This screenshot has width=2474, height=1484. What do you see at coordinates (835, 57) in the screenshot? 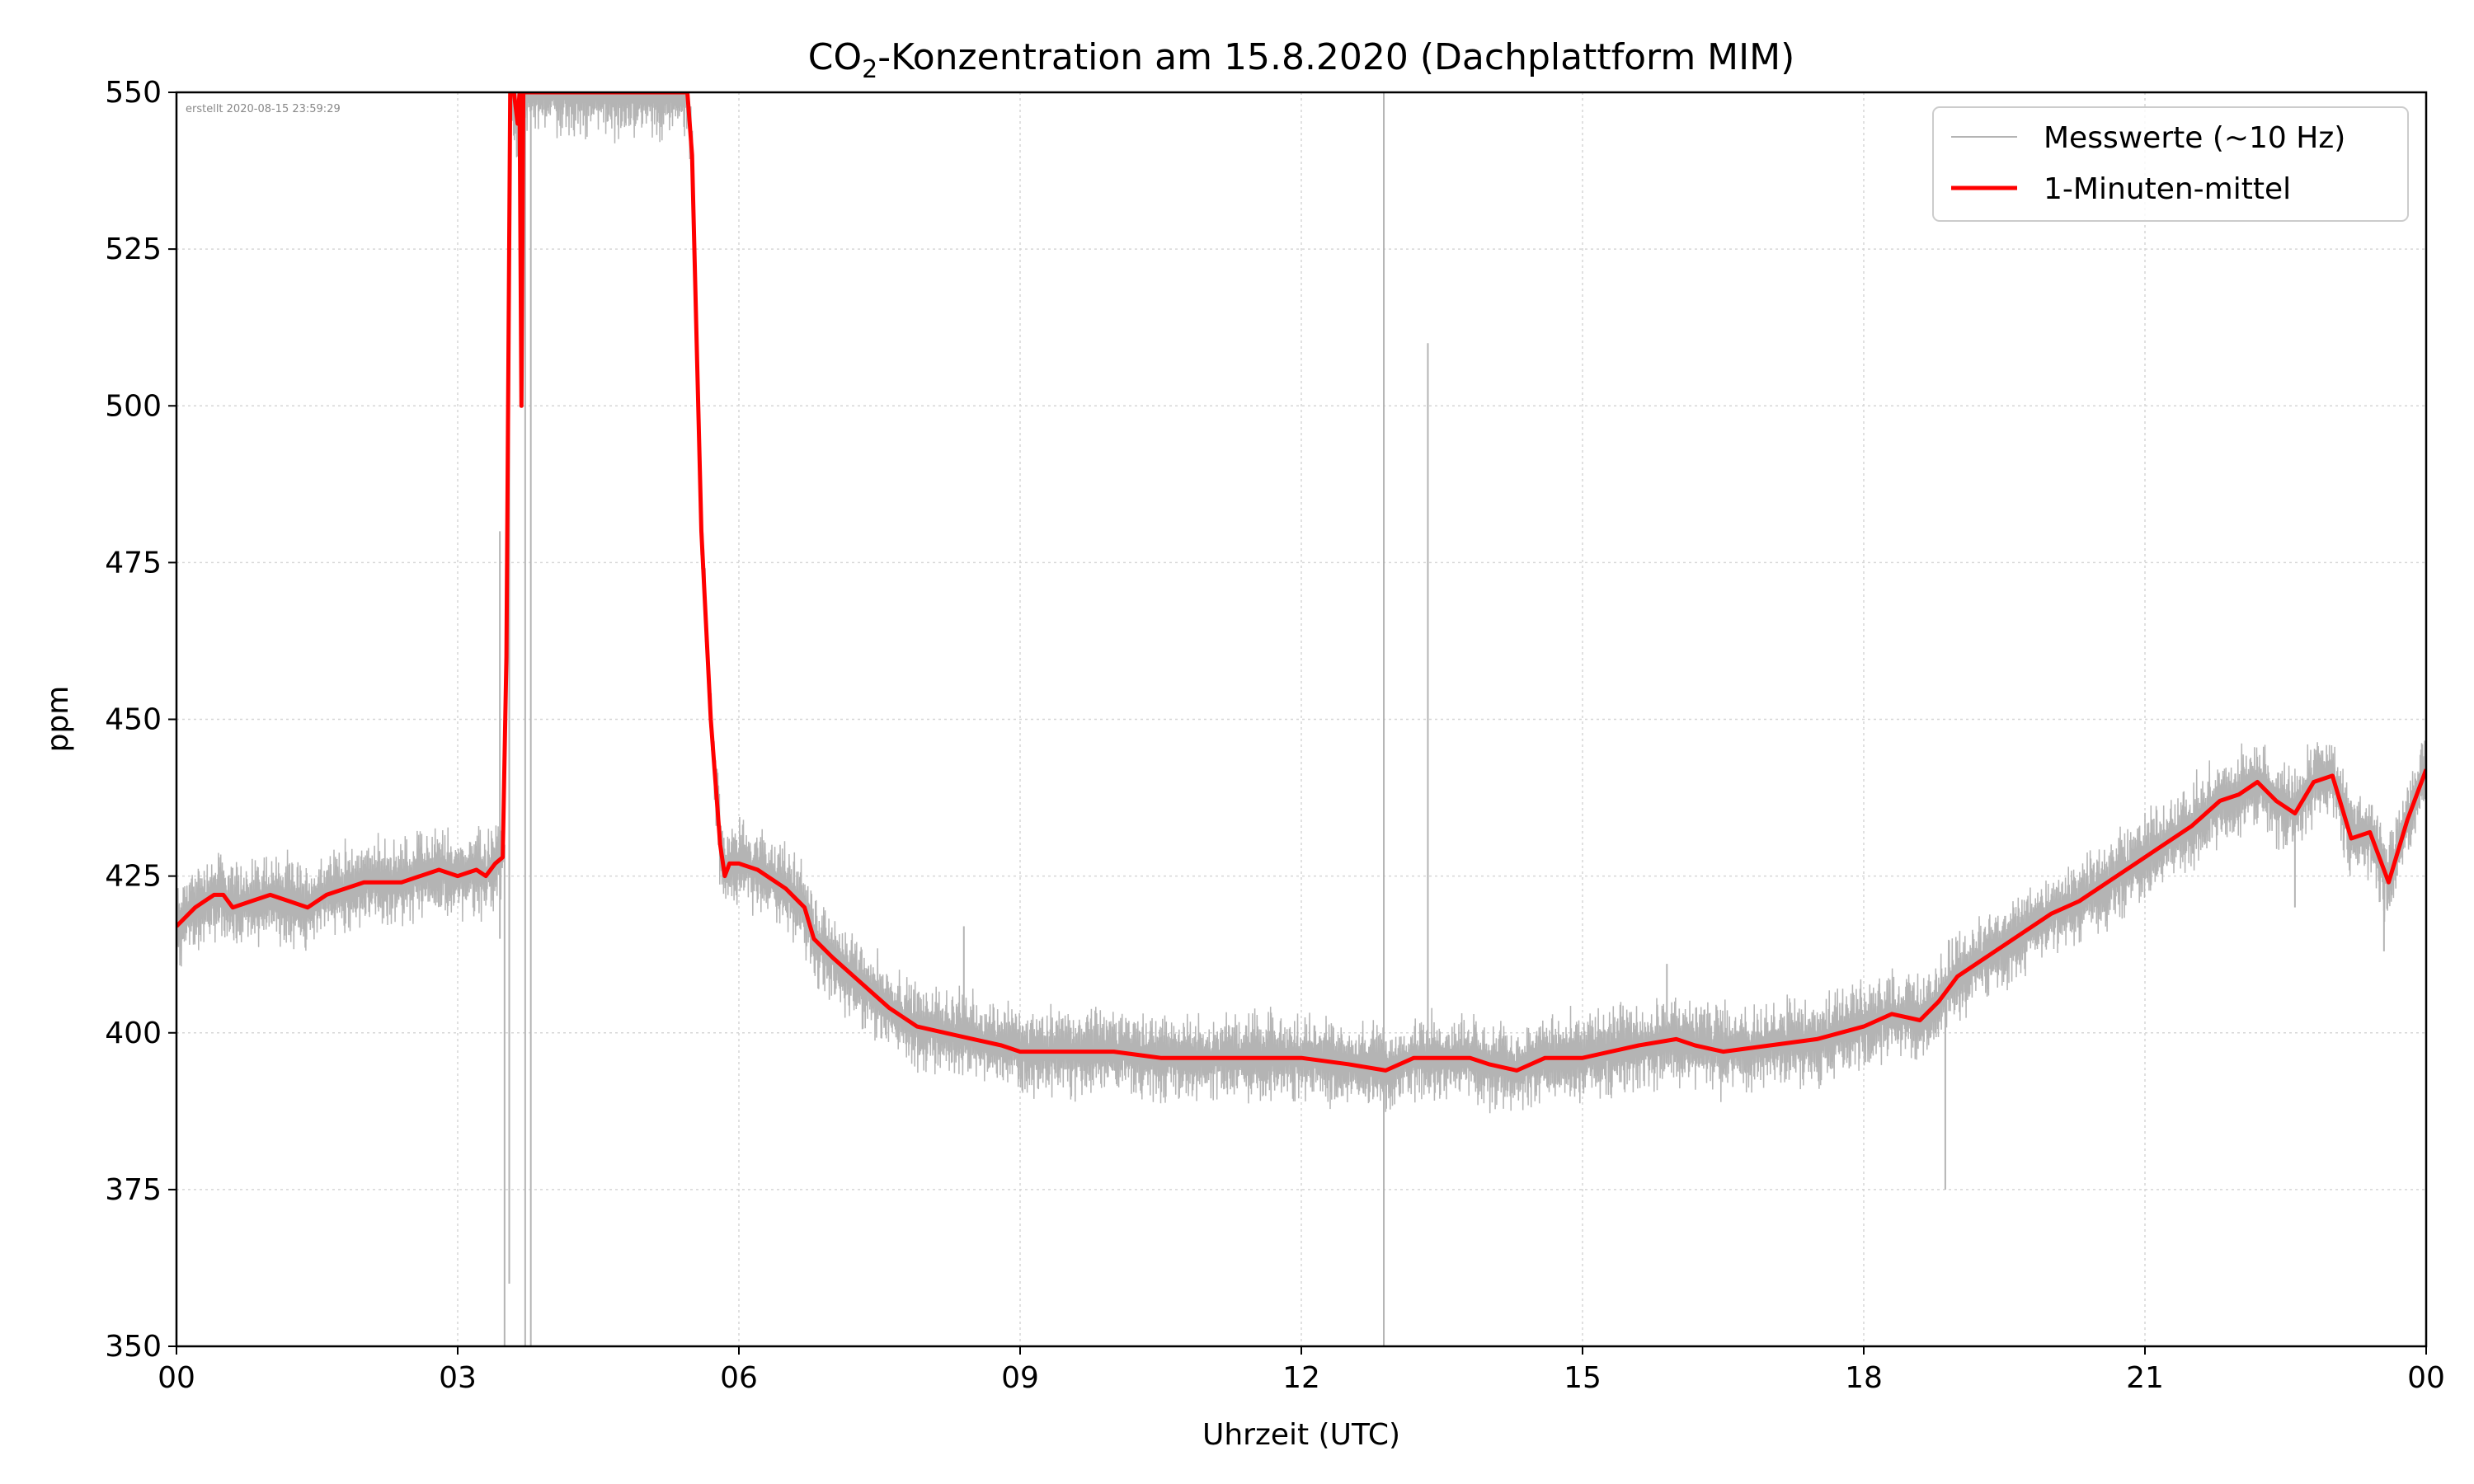
I see `chart-title-prefix: CO` at bounding box center [835, 57].